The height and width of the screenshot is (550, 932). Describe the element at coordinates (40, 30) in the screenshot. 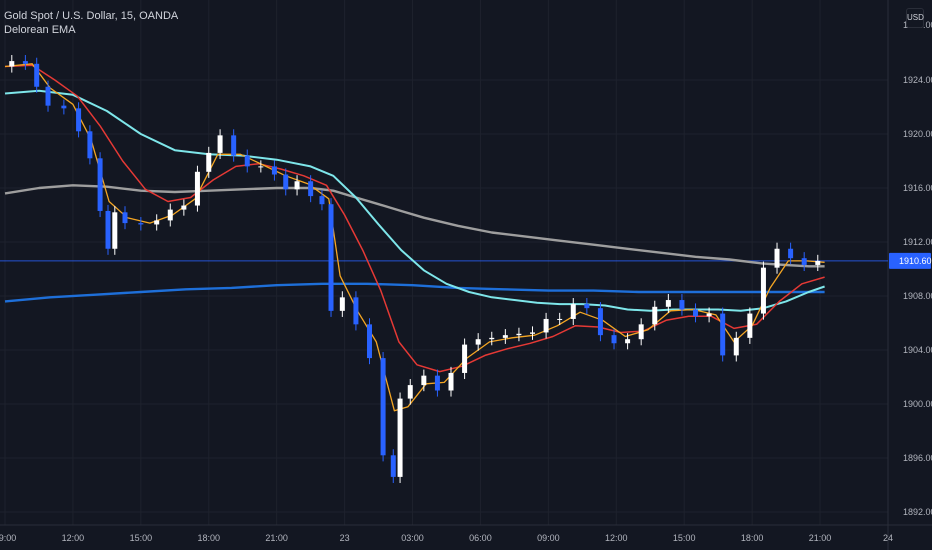

I see `legend-indicator-line: Delorean EMA` at that location.